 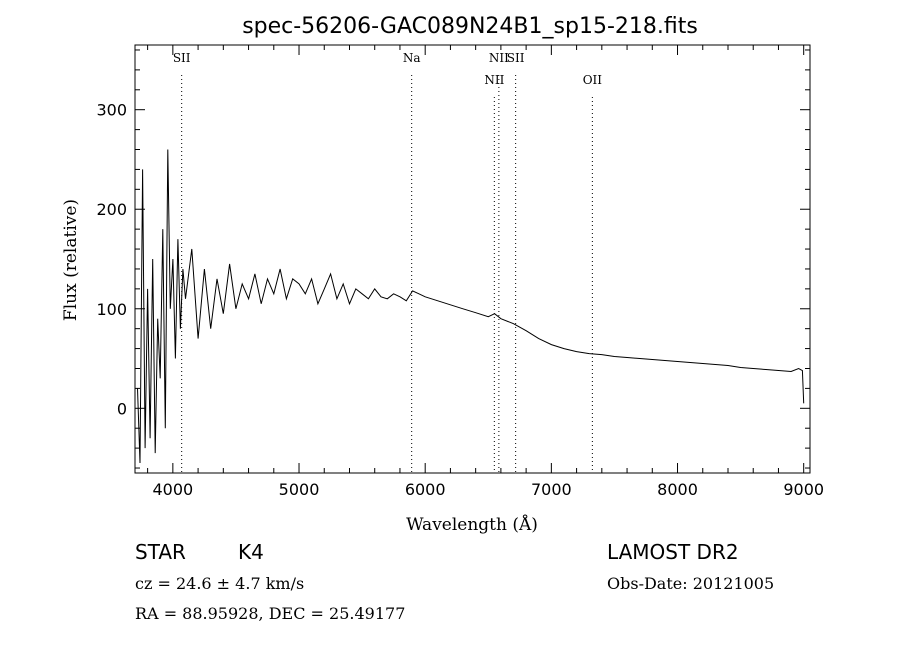 What do you see at coordinates (71, 260) in the screenshot?
I see `y-axis-label: Flux (relative)` at bounding box center [71, 260].